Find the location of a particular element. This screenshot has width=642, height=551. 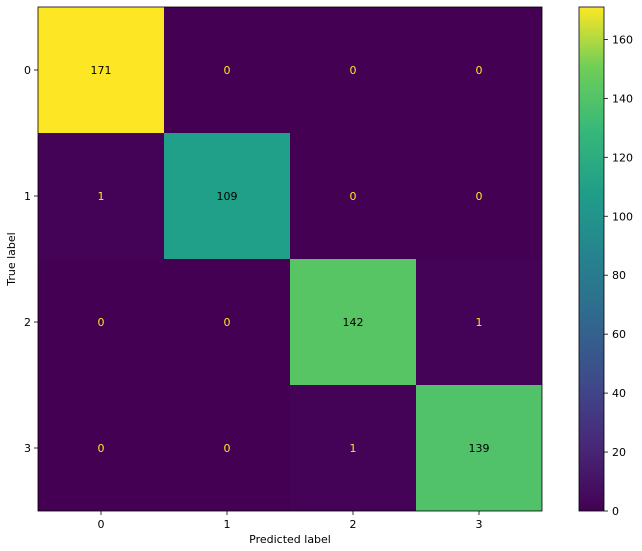

x-tick-label: 1 is located at coordinates (227, 524).